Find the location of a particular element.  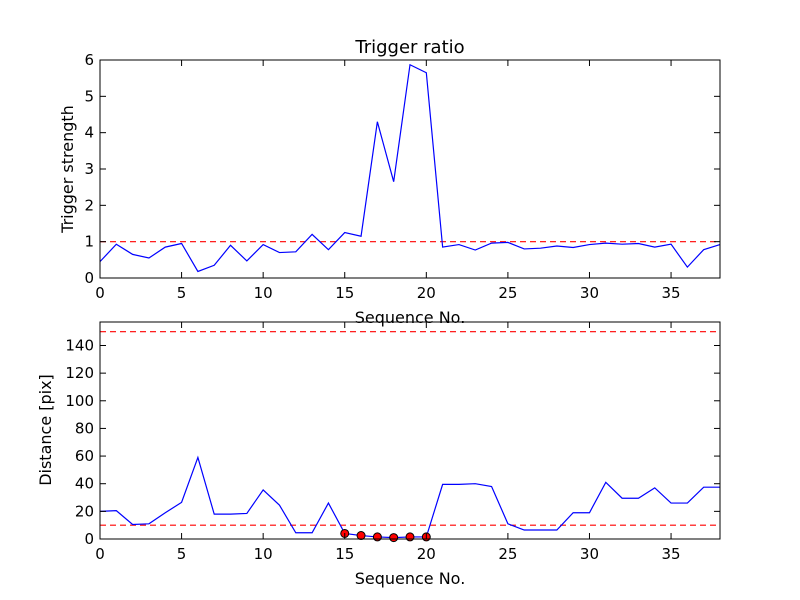

y-tick-label: 3 is located at coordinates (89, 169).